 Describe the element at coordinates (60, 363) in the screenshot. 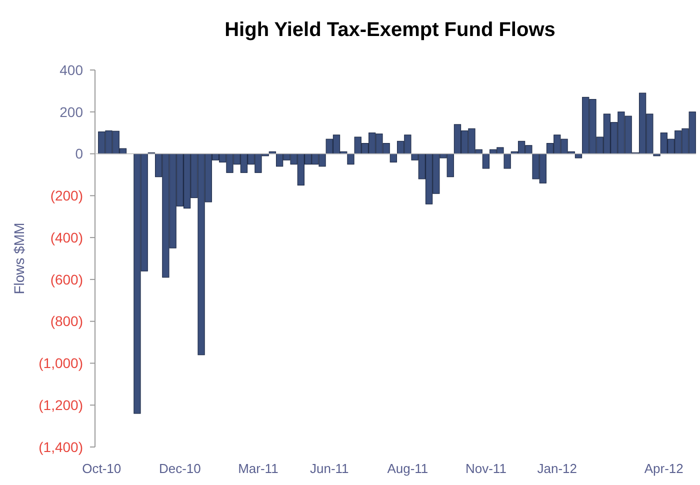

I see `y-tick-label: (1,000)` at that location.